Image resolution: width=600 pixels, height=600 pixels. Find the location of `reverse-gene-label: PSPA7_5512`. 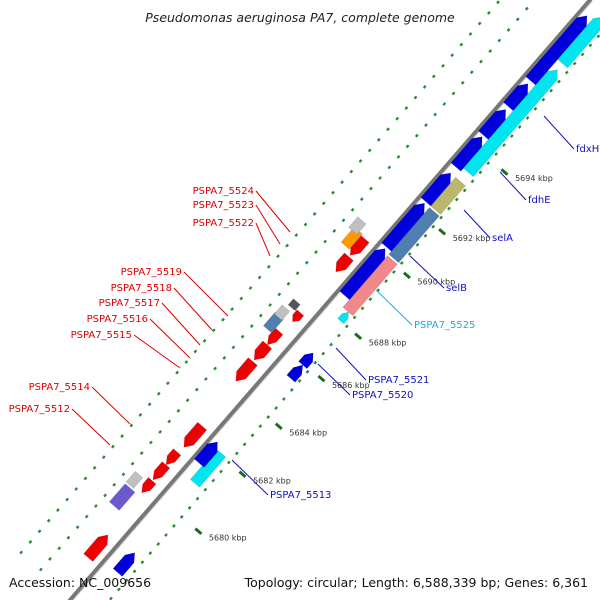

reverse-gene-label: PSPA7_5512 is located at coordinates (39, 409).